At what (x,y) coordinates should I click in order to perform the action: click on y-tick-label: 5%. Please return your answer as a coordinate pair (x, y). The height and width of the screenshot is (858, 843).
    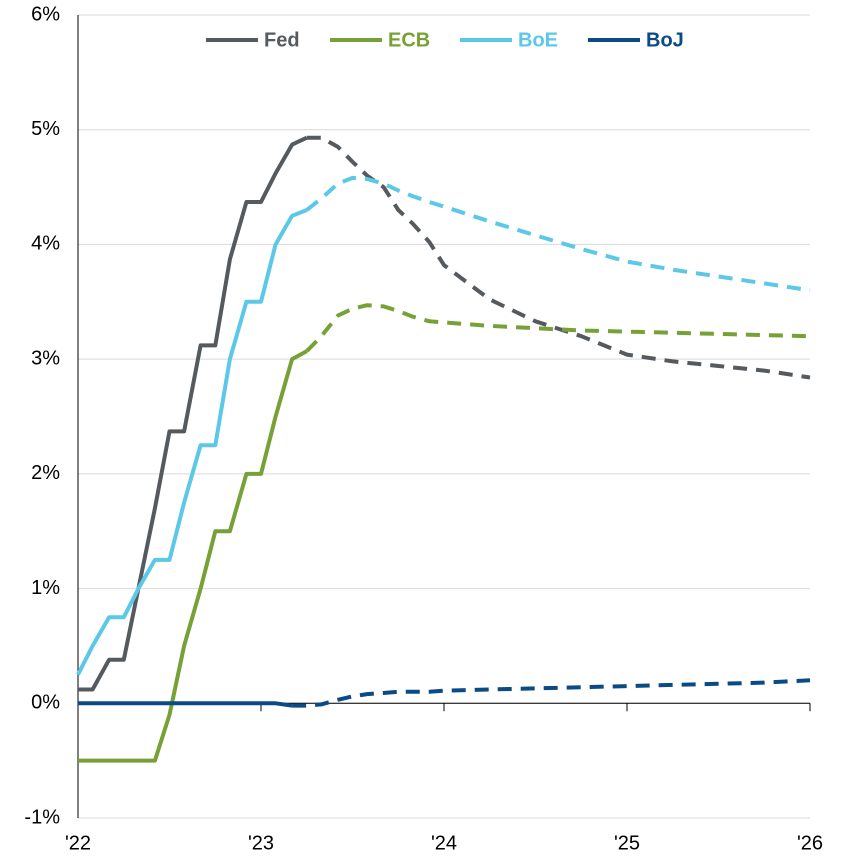
    Looking at the image, I should click on (45, 129).